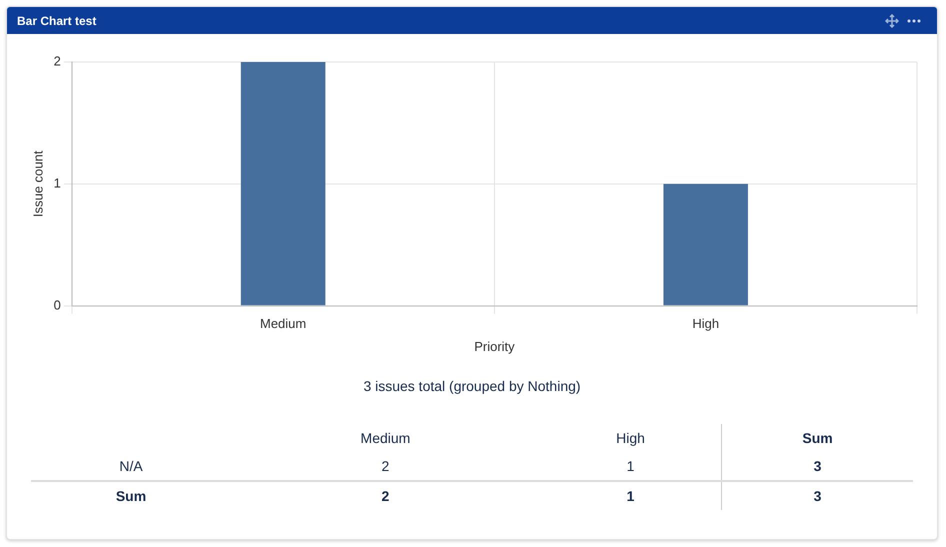  Describe the element at coordinates (385, 438) in the screenshot. I see `category-label: Medium` at that location.